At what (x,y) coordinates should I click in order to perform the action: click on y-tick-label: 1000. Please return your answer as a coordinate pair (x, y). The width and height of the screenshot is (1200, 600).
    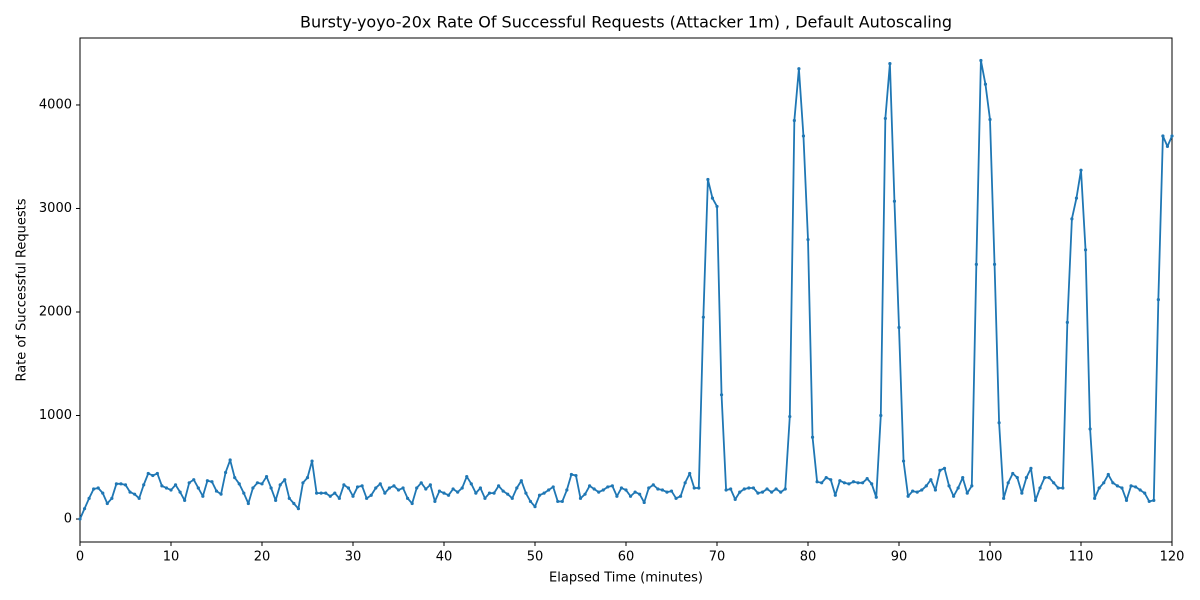
    Looking at the image, I should click on (55, 415).